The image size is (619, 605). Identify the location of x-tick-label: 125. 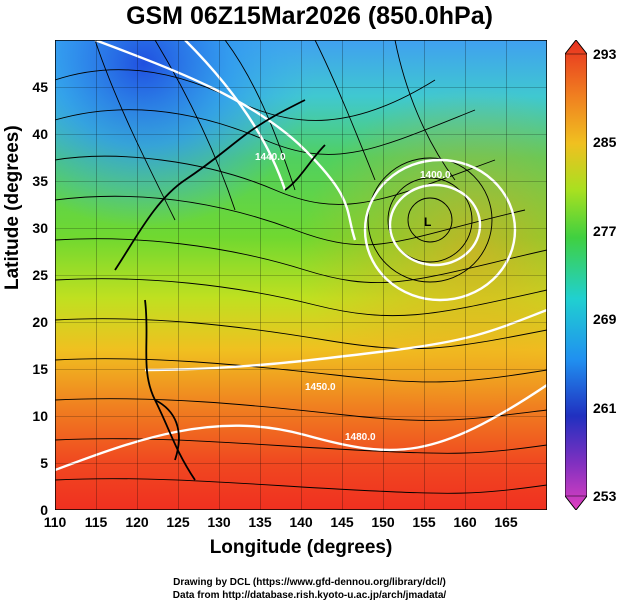
(178, 522).